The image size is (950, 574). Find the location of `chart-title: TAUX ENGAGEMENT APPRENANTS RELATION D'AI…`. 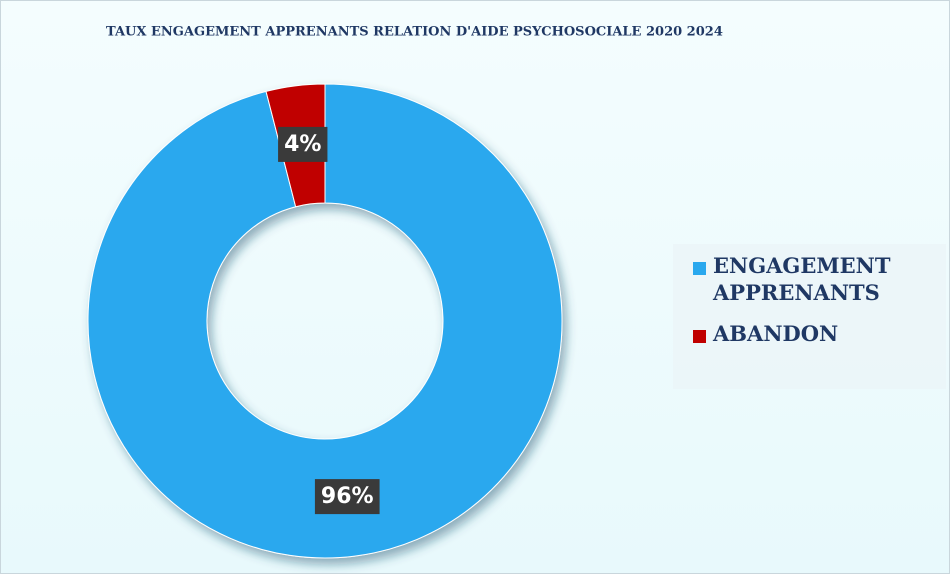

chart-title: TAUX ENGAGEMENT APPRENANTS RELATION D'AI… is located at coordinates (414, 32).